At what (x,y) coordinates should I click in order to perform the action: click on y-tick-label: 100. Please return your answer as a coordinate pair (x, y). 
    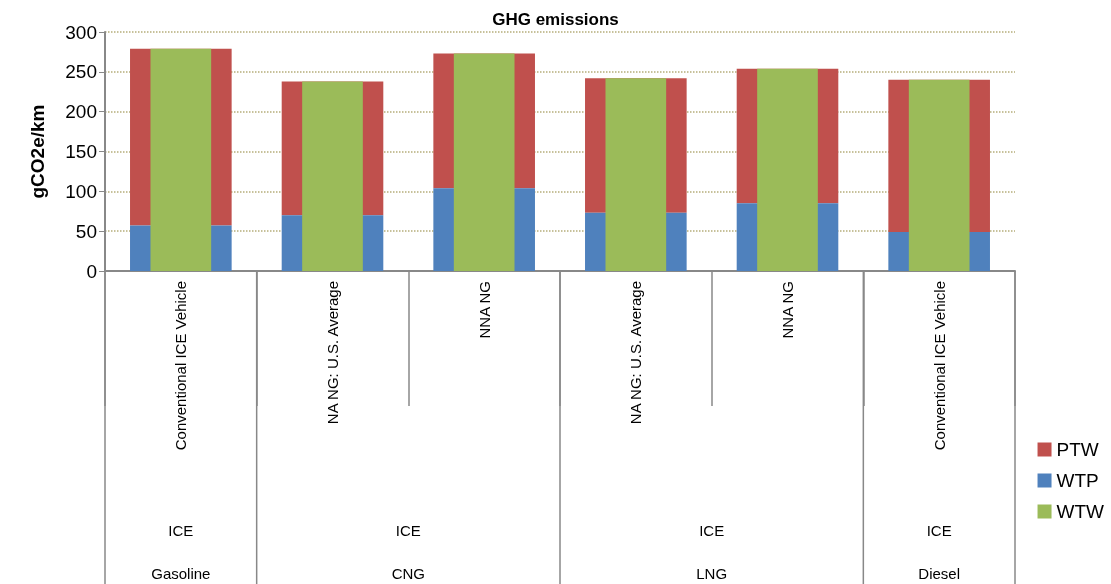
    Looking at the image, I should click on (81, 191).